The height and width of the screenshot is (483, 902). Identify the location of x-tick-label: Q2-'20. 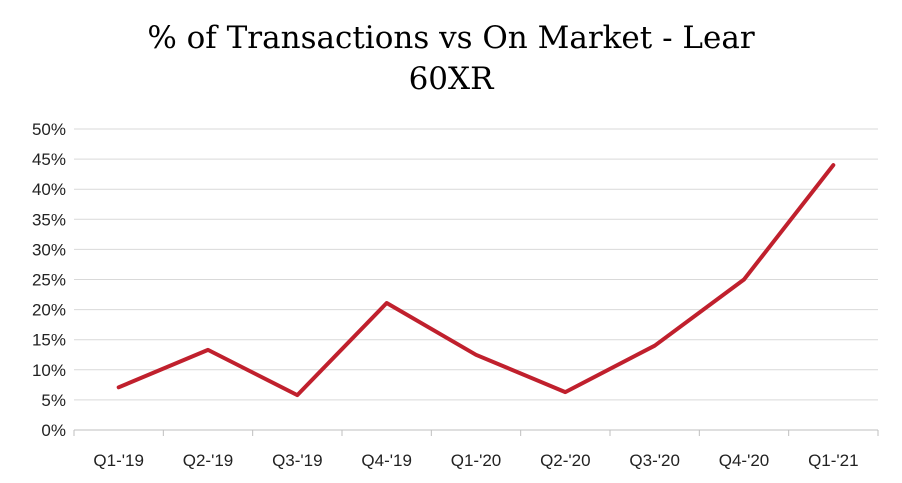
(565, 460).